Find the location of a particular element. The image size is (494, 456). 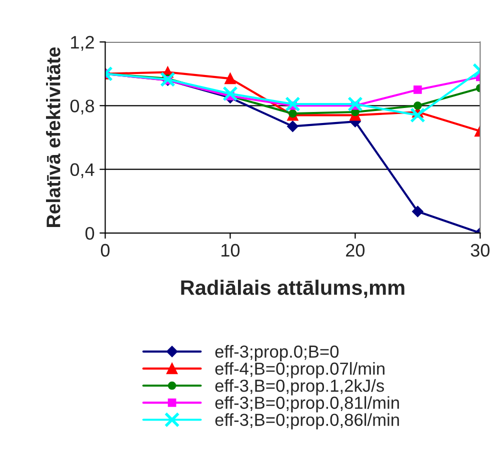

legend-label: eff-3;prop.0;B=0 is located at coordinates (277, 353).